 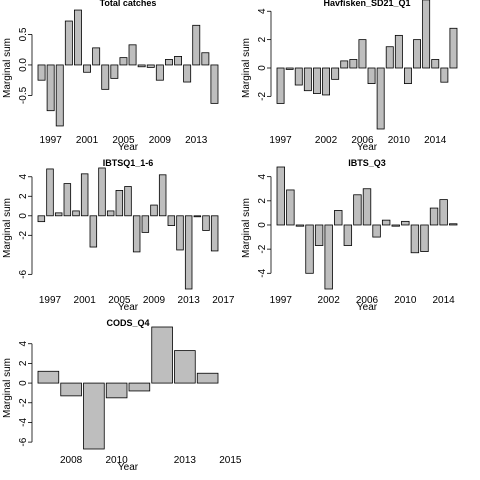 I want to click on panel-3-x-tick-label: 2013, so click(x=189, y=300).